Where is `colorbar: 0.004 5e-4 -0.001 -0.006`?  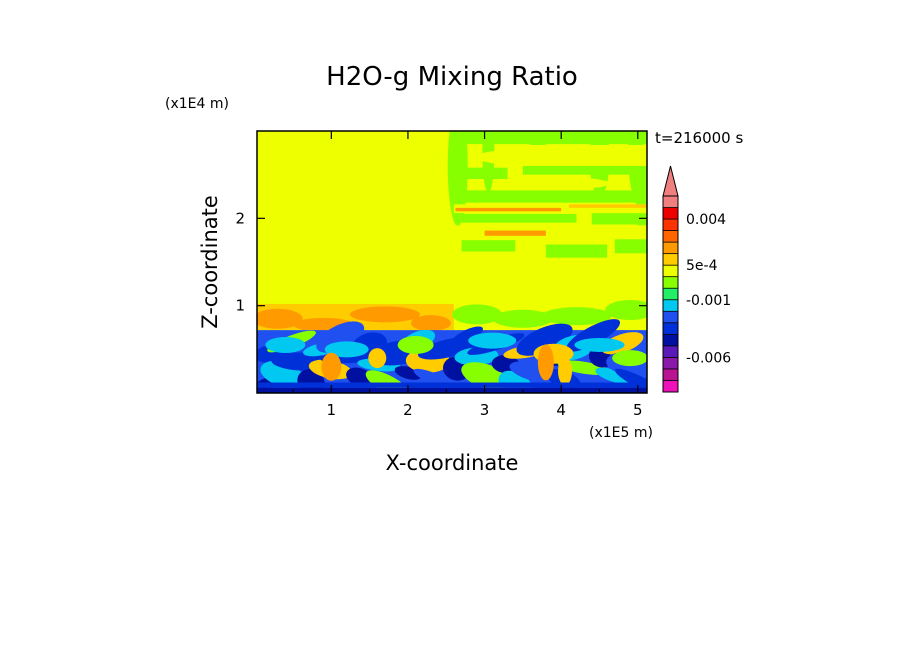 colorbar: 0.004 5e-4 -0.001 -0.006 is located at coordinates (696, 279).